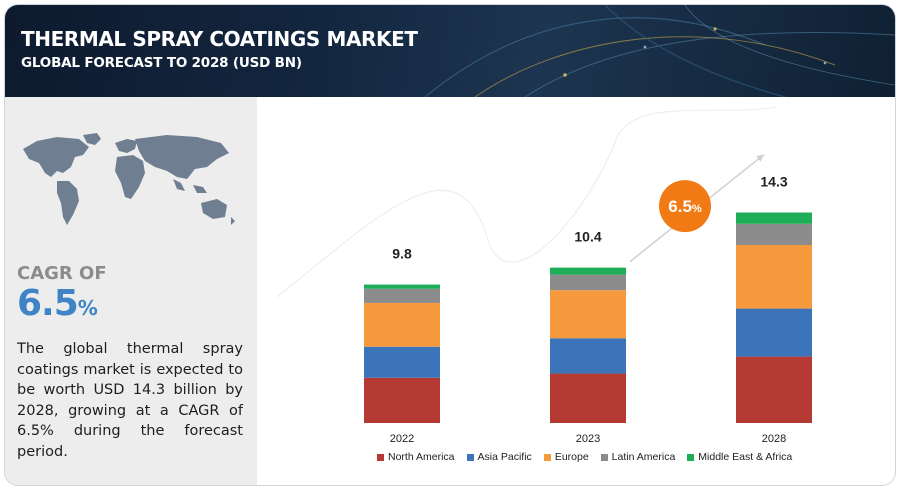  What do you see at coordinates (760, 158) in the screenshot?
I see `growth-arrow-head` at bounding box center [760, 158].